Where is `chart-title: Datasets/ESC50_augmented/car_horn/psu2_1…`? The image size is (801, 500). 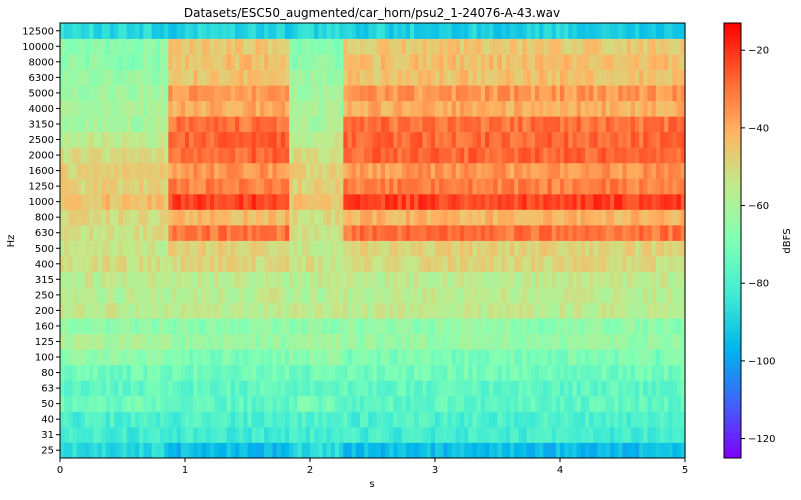
chart-title: Datasets/ESC50_augmented/car_horn/psu2_1… is located at coordinates (372, 13).